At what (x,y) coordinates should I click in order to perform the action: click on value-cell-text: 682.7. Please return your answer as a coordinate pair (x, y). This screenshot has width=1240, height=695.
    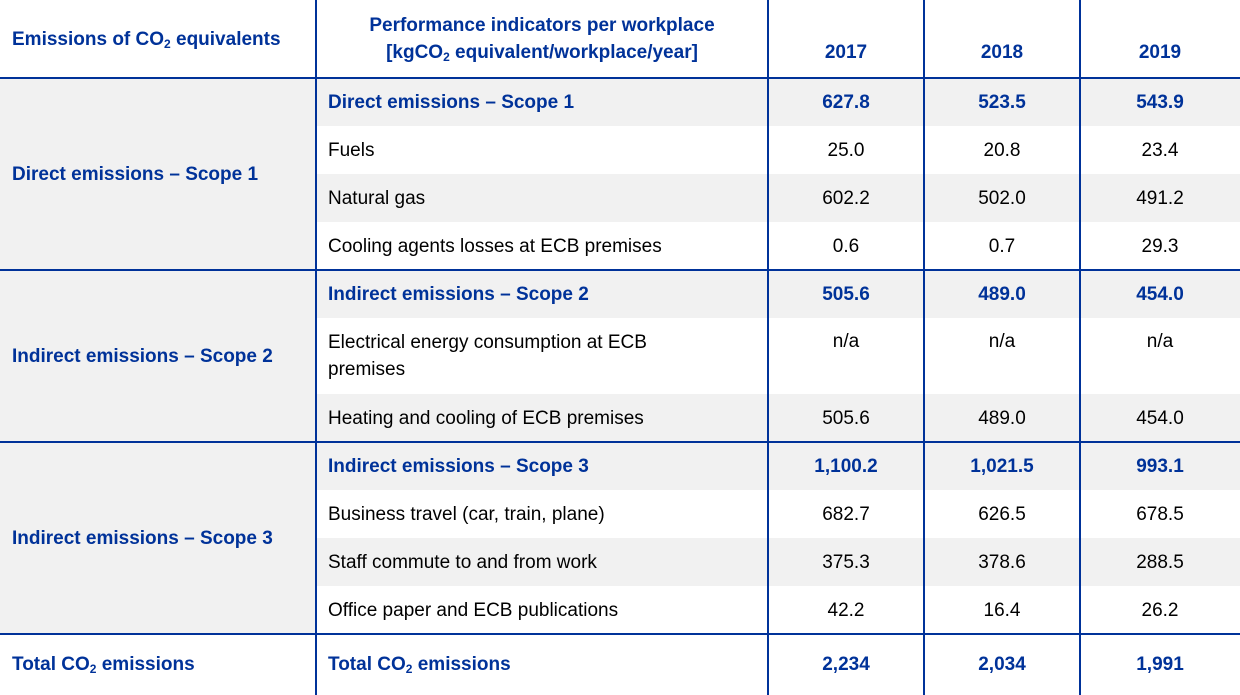
    Looking at the image, I should click on (846, 514).